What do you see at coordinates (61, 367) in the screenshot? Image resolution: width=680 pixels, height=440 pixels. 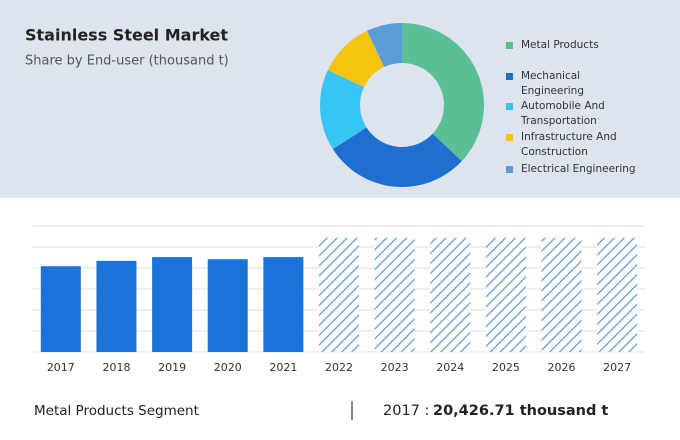 I see `x-tick-label: 2017` at bounding box center [61, 367].